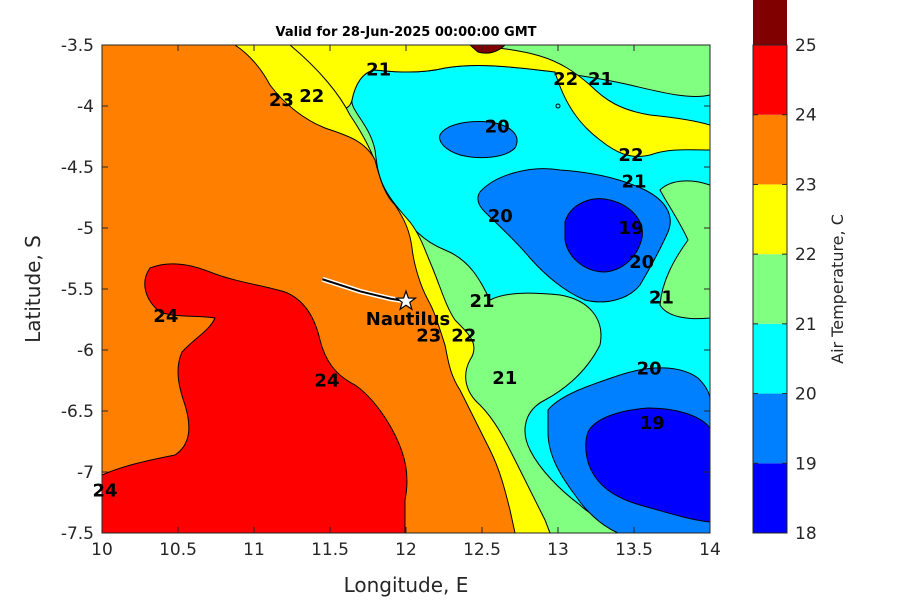 The width and height of the screenshot is (900, 600). Describe the element at coordinates (806, 534) in the screenshot. I see `colorbar-tick-label: 18` at that location.